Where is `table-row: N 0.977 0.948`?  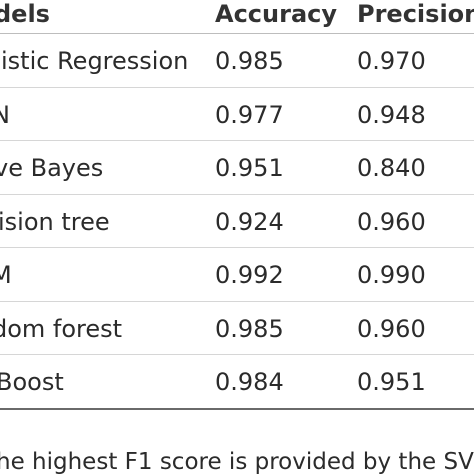 table-row: N 0.977 0.948 is located at coordinates (237, 114).